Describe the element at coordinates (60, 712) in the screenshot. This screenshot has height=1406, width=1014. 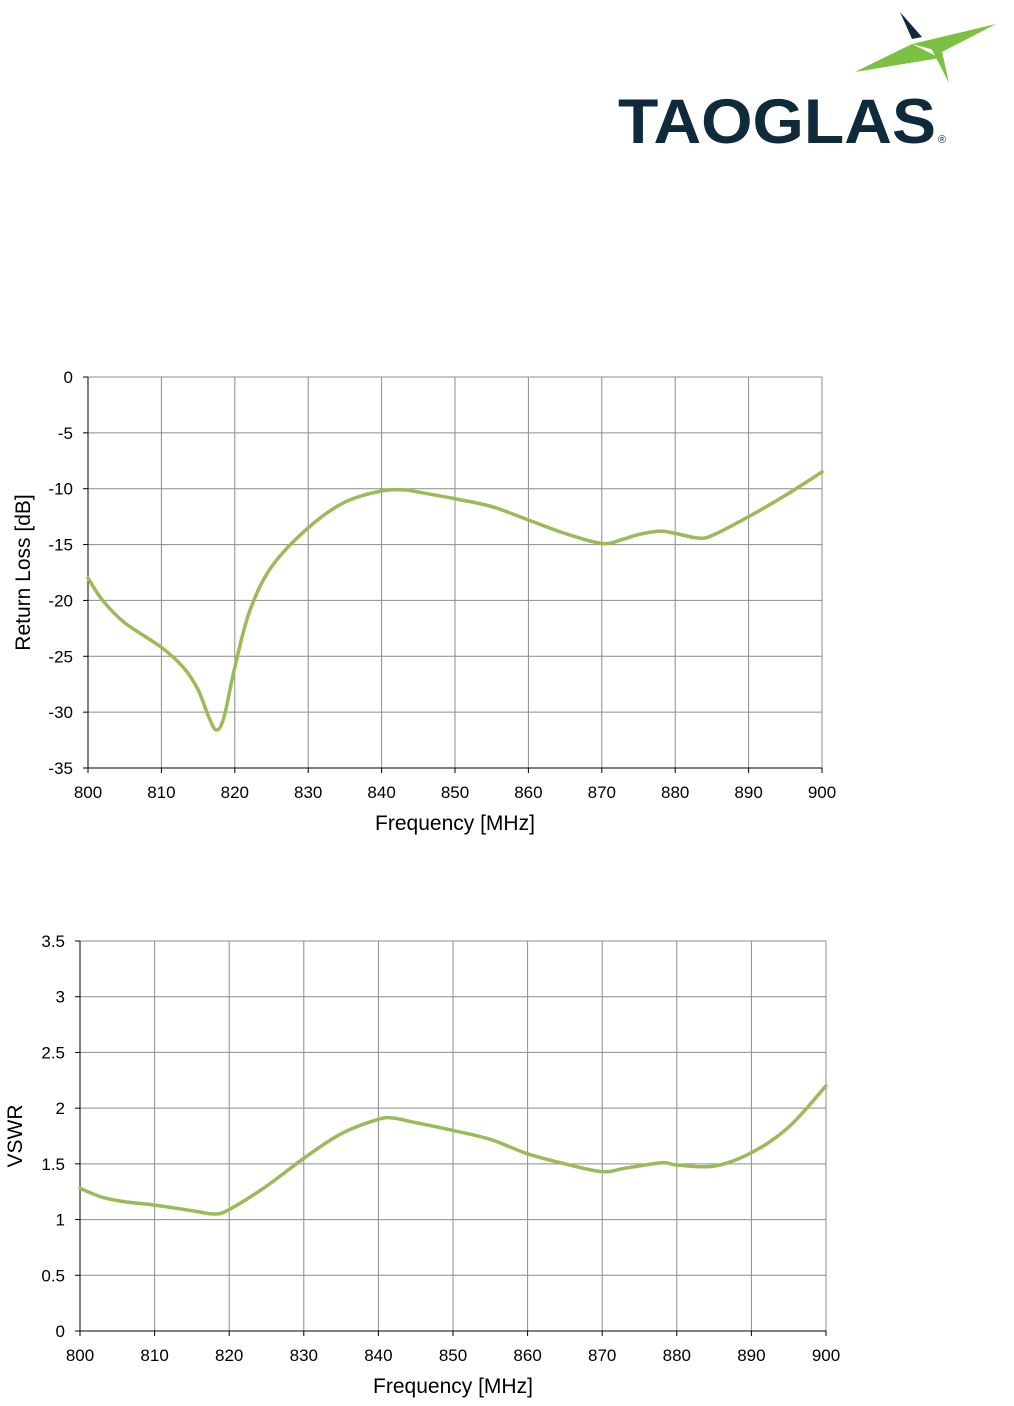
I see `y-tick-label: -30` at that location.